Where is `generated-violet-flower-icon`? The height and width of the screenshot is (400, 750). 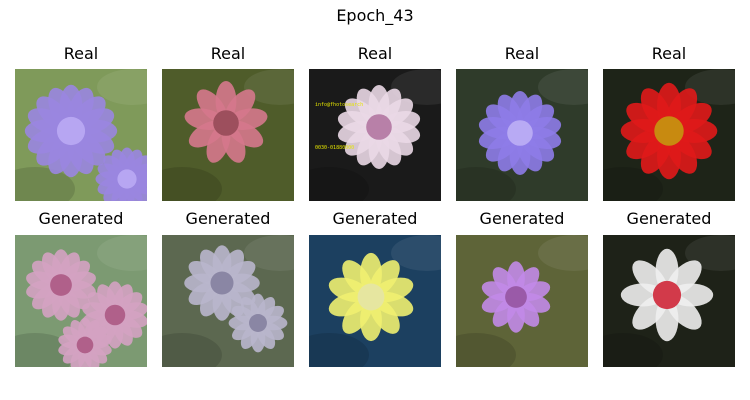
generated-violet-flower-icon is located at coordinates (522, 301).